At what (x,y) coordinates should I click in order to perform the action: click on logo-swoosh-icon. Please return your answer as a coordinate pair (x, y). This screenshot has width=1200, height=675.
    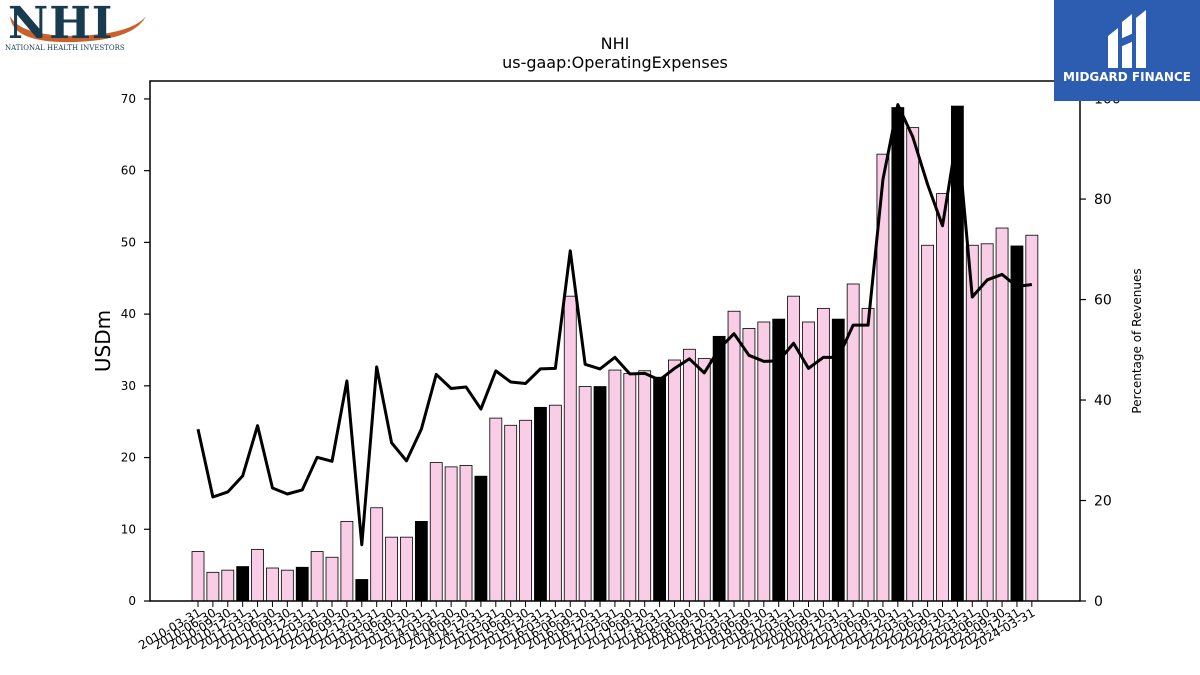
    Looking at the image, I should click on (78, 29).